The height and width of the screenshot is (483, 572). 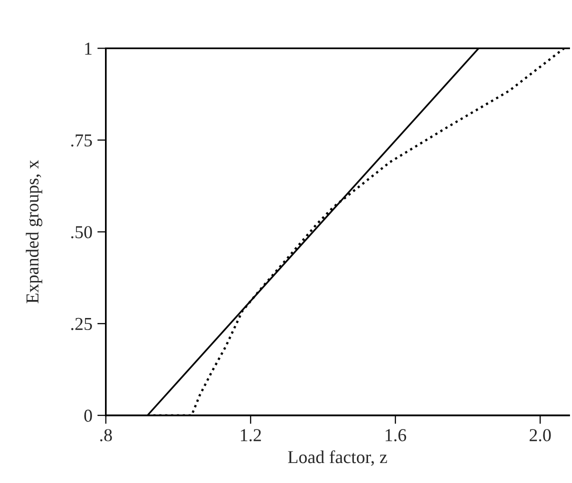 What do you see at coordinates (81, 232) in the screenshot?
I see `y-tick-label: .50` at bounding box center [81, 232].